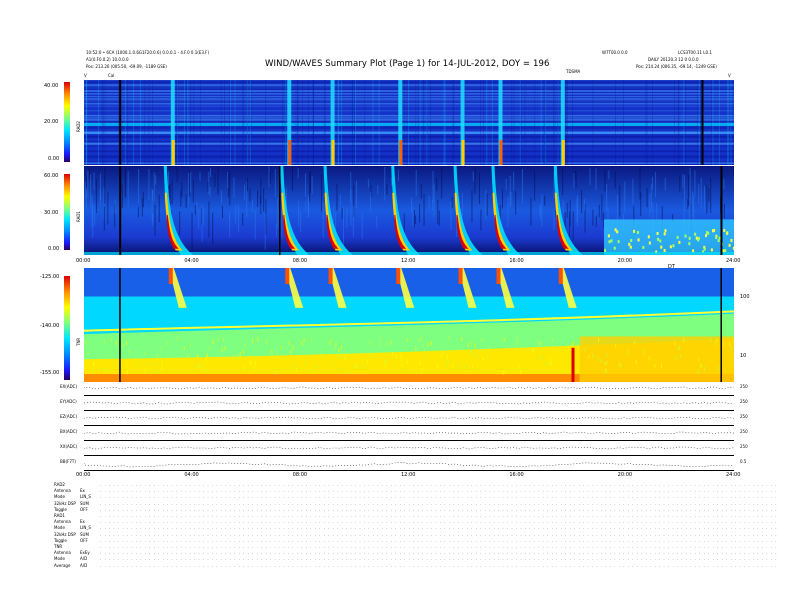  Describe the element at coordinates (67, 328) in the screenshot. I see `tnr-colorbar` at that location.